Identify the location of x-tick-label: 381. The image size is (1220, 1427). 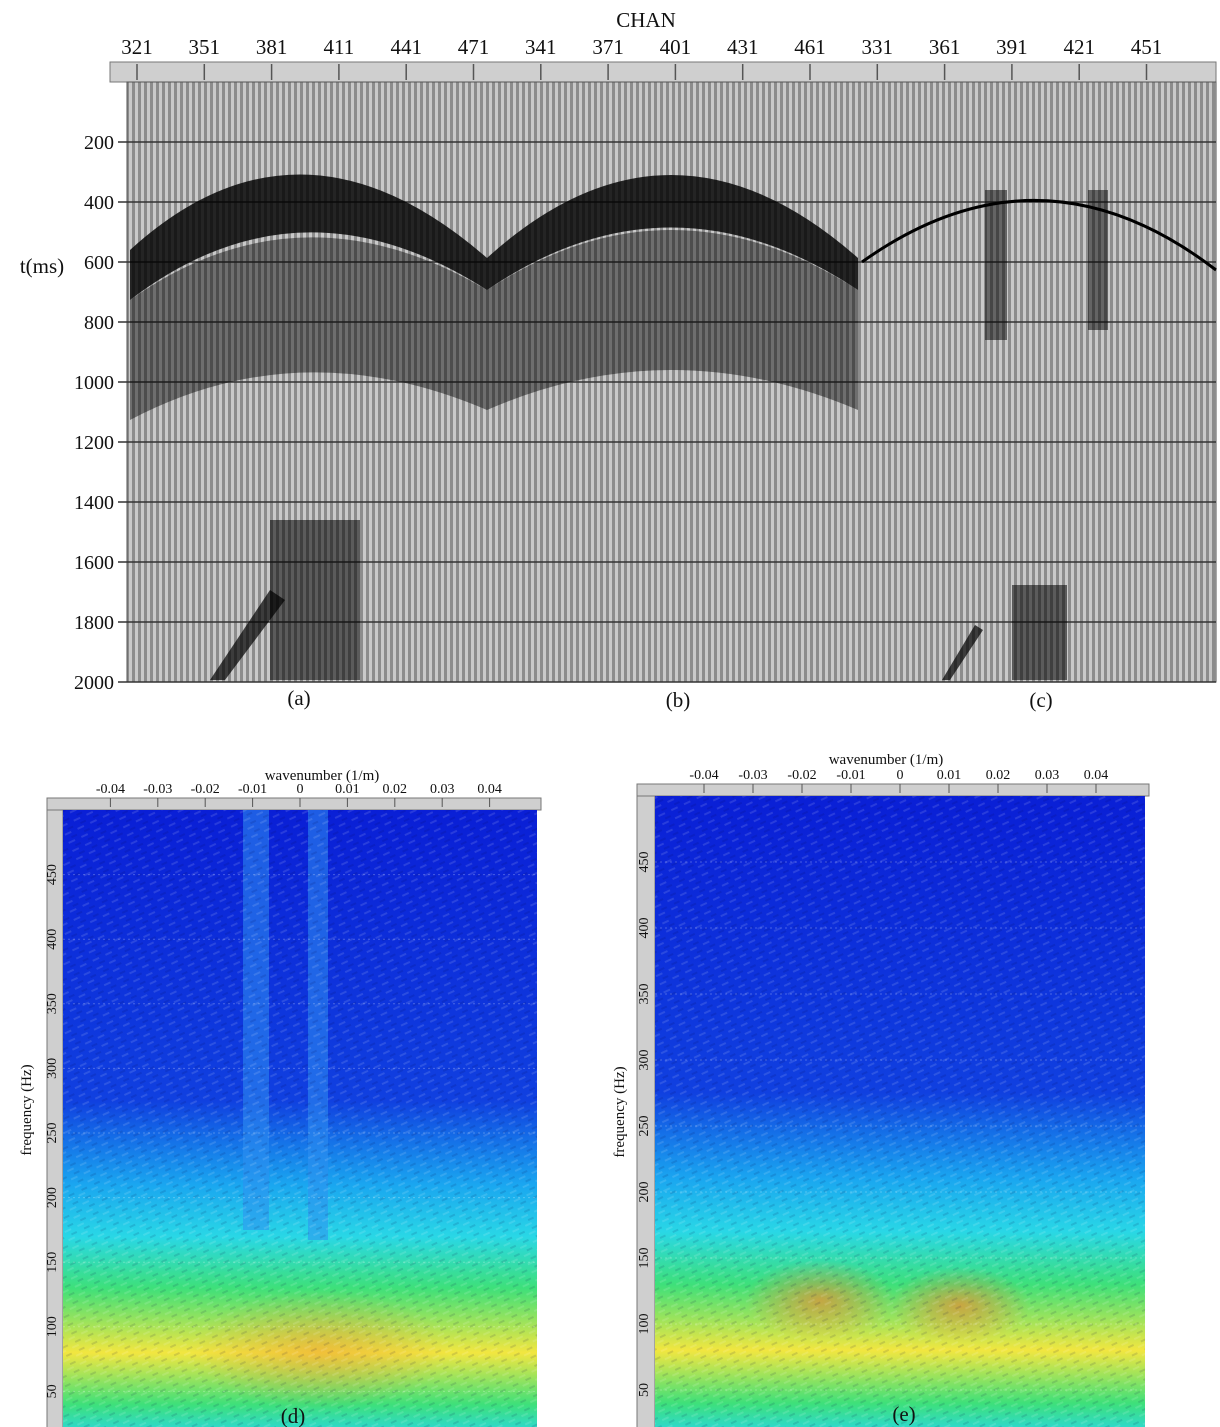
(272, 47).